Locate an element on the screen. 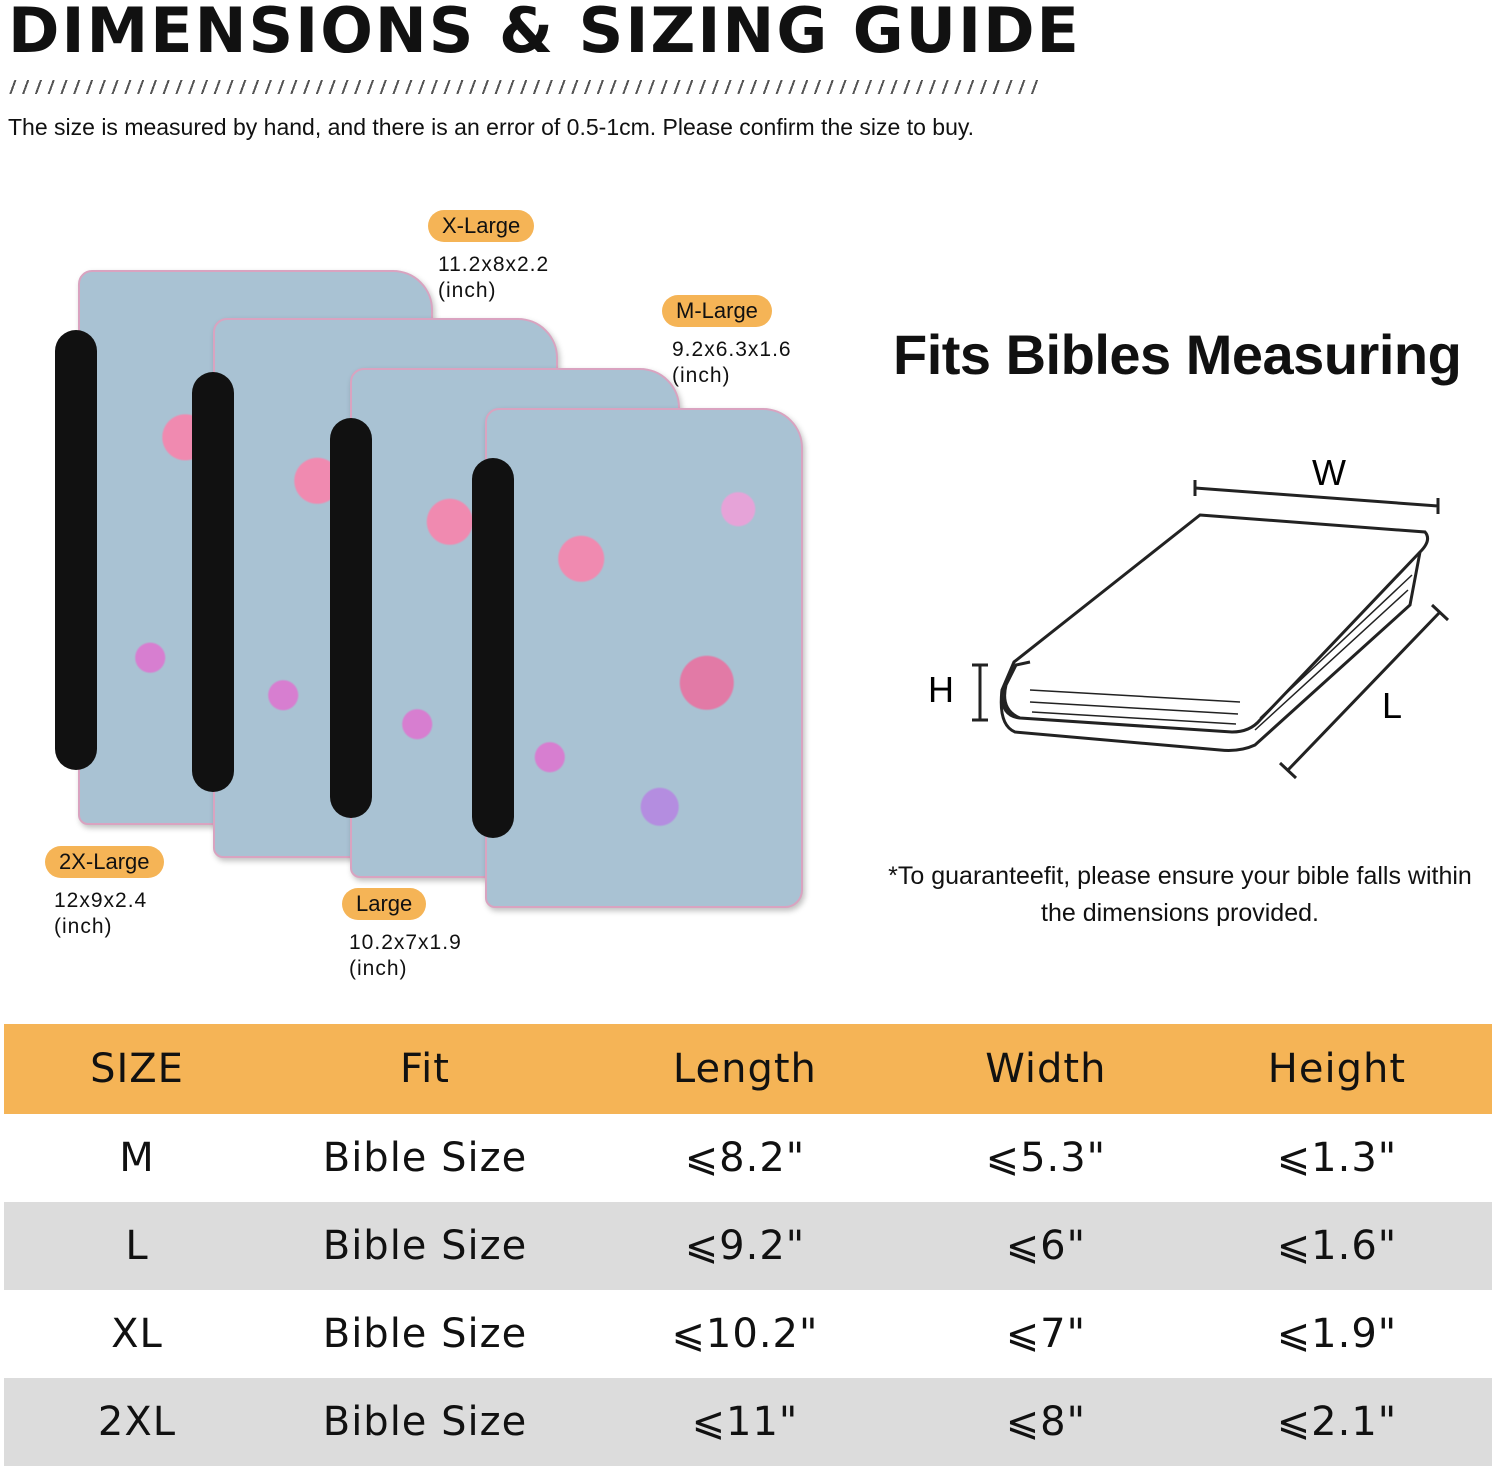  size-dims: 10.2x7x1.9 (inch) is located at coordinates (405, 956).